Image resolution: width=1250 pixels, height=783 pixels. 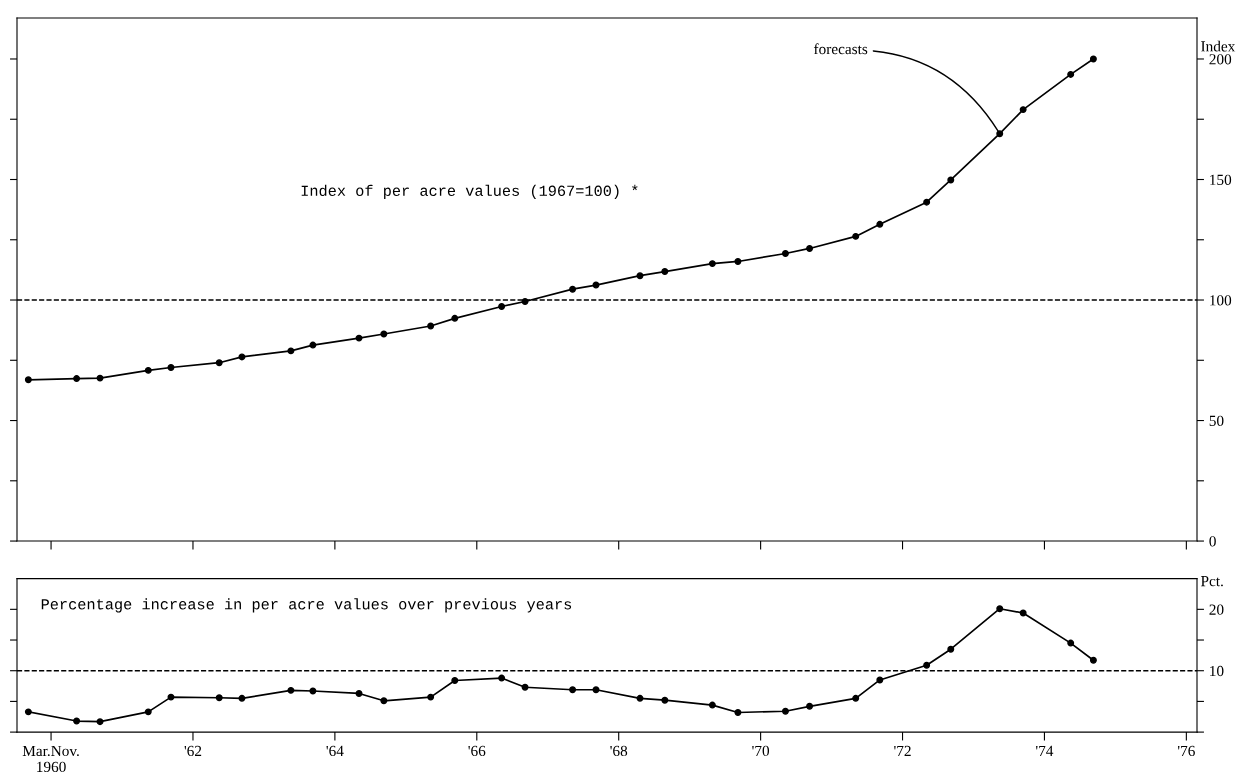 I want to click on y-axis-title: Pct., so click(x=1211, y=581).